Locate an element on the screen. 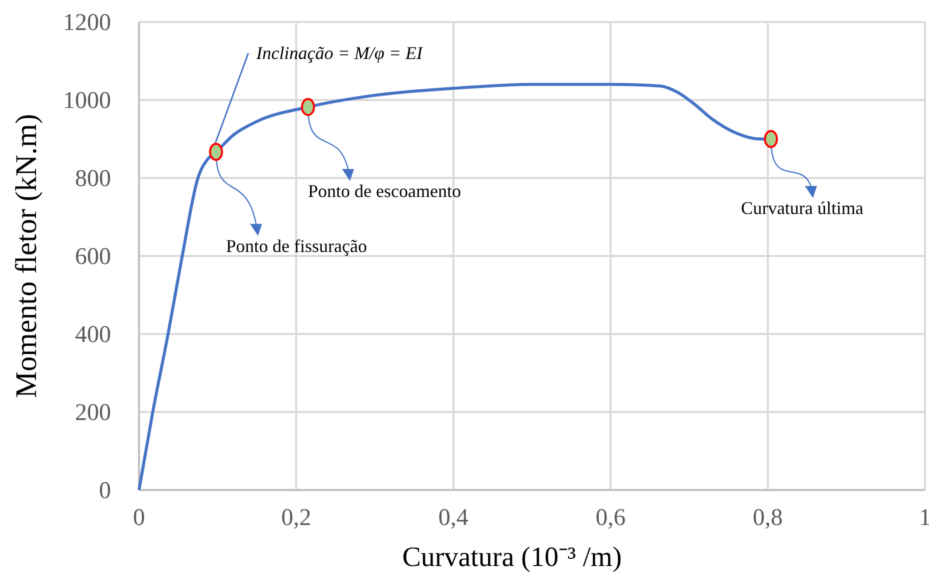 The height and width of the screenshot is (579, 929). annotation: Curvatura última is located at coordinates (802, 208).